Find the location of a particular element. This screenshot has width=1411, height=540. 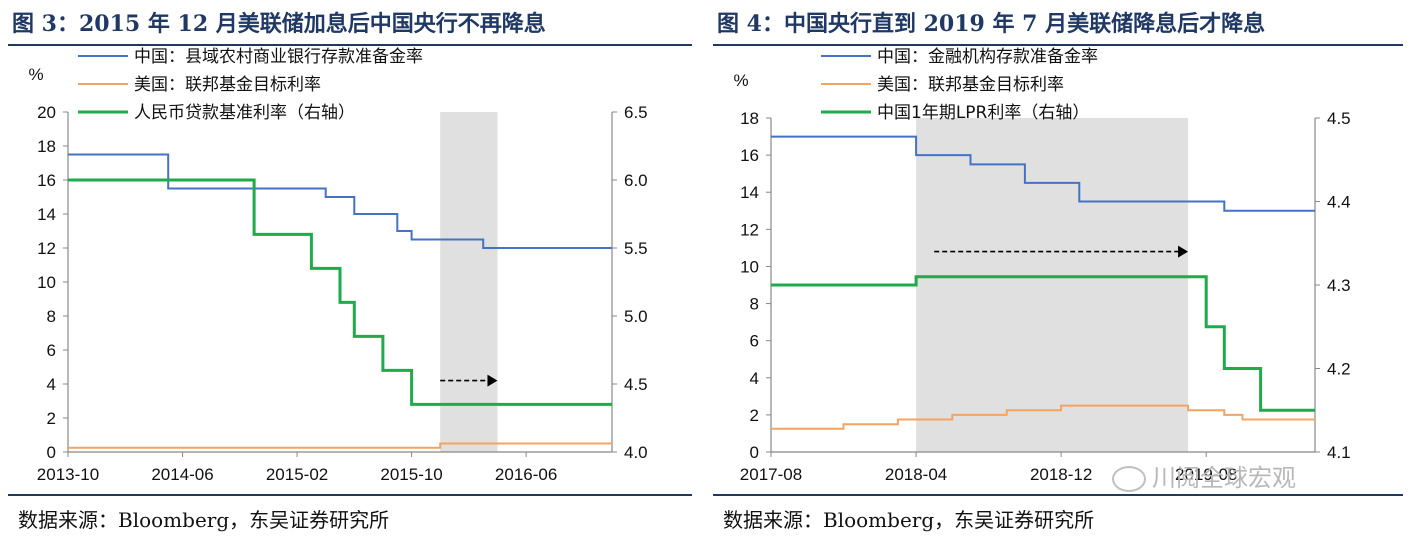

legend-entry: 中国：金融机构存款准备金率 is located at coordinates (987, 57).